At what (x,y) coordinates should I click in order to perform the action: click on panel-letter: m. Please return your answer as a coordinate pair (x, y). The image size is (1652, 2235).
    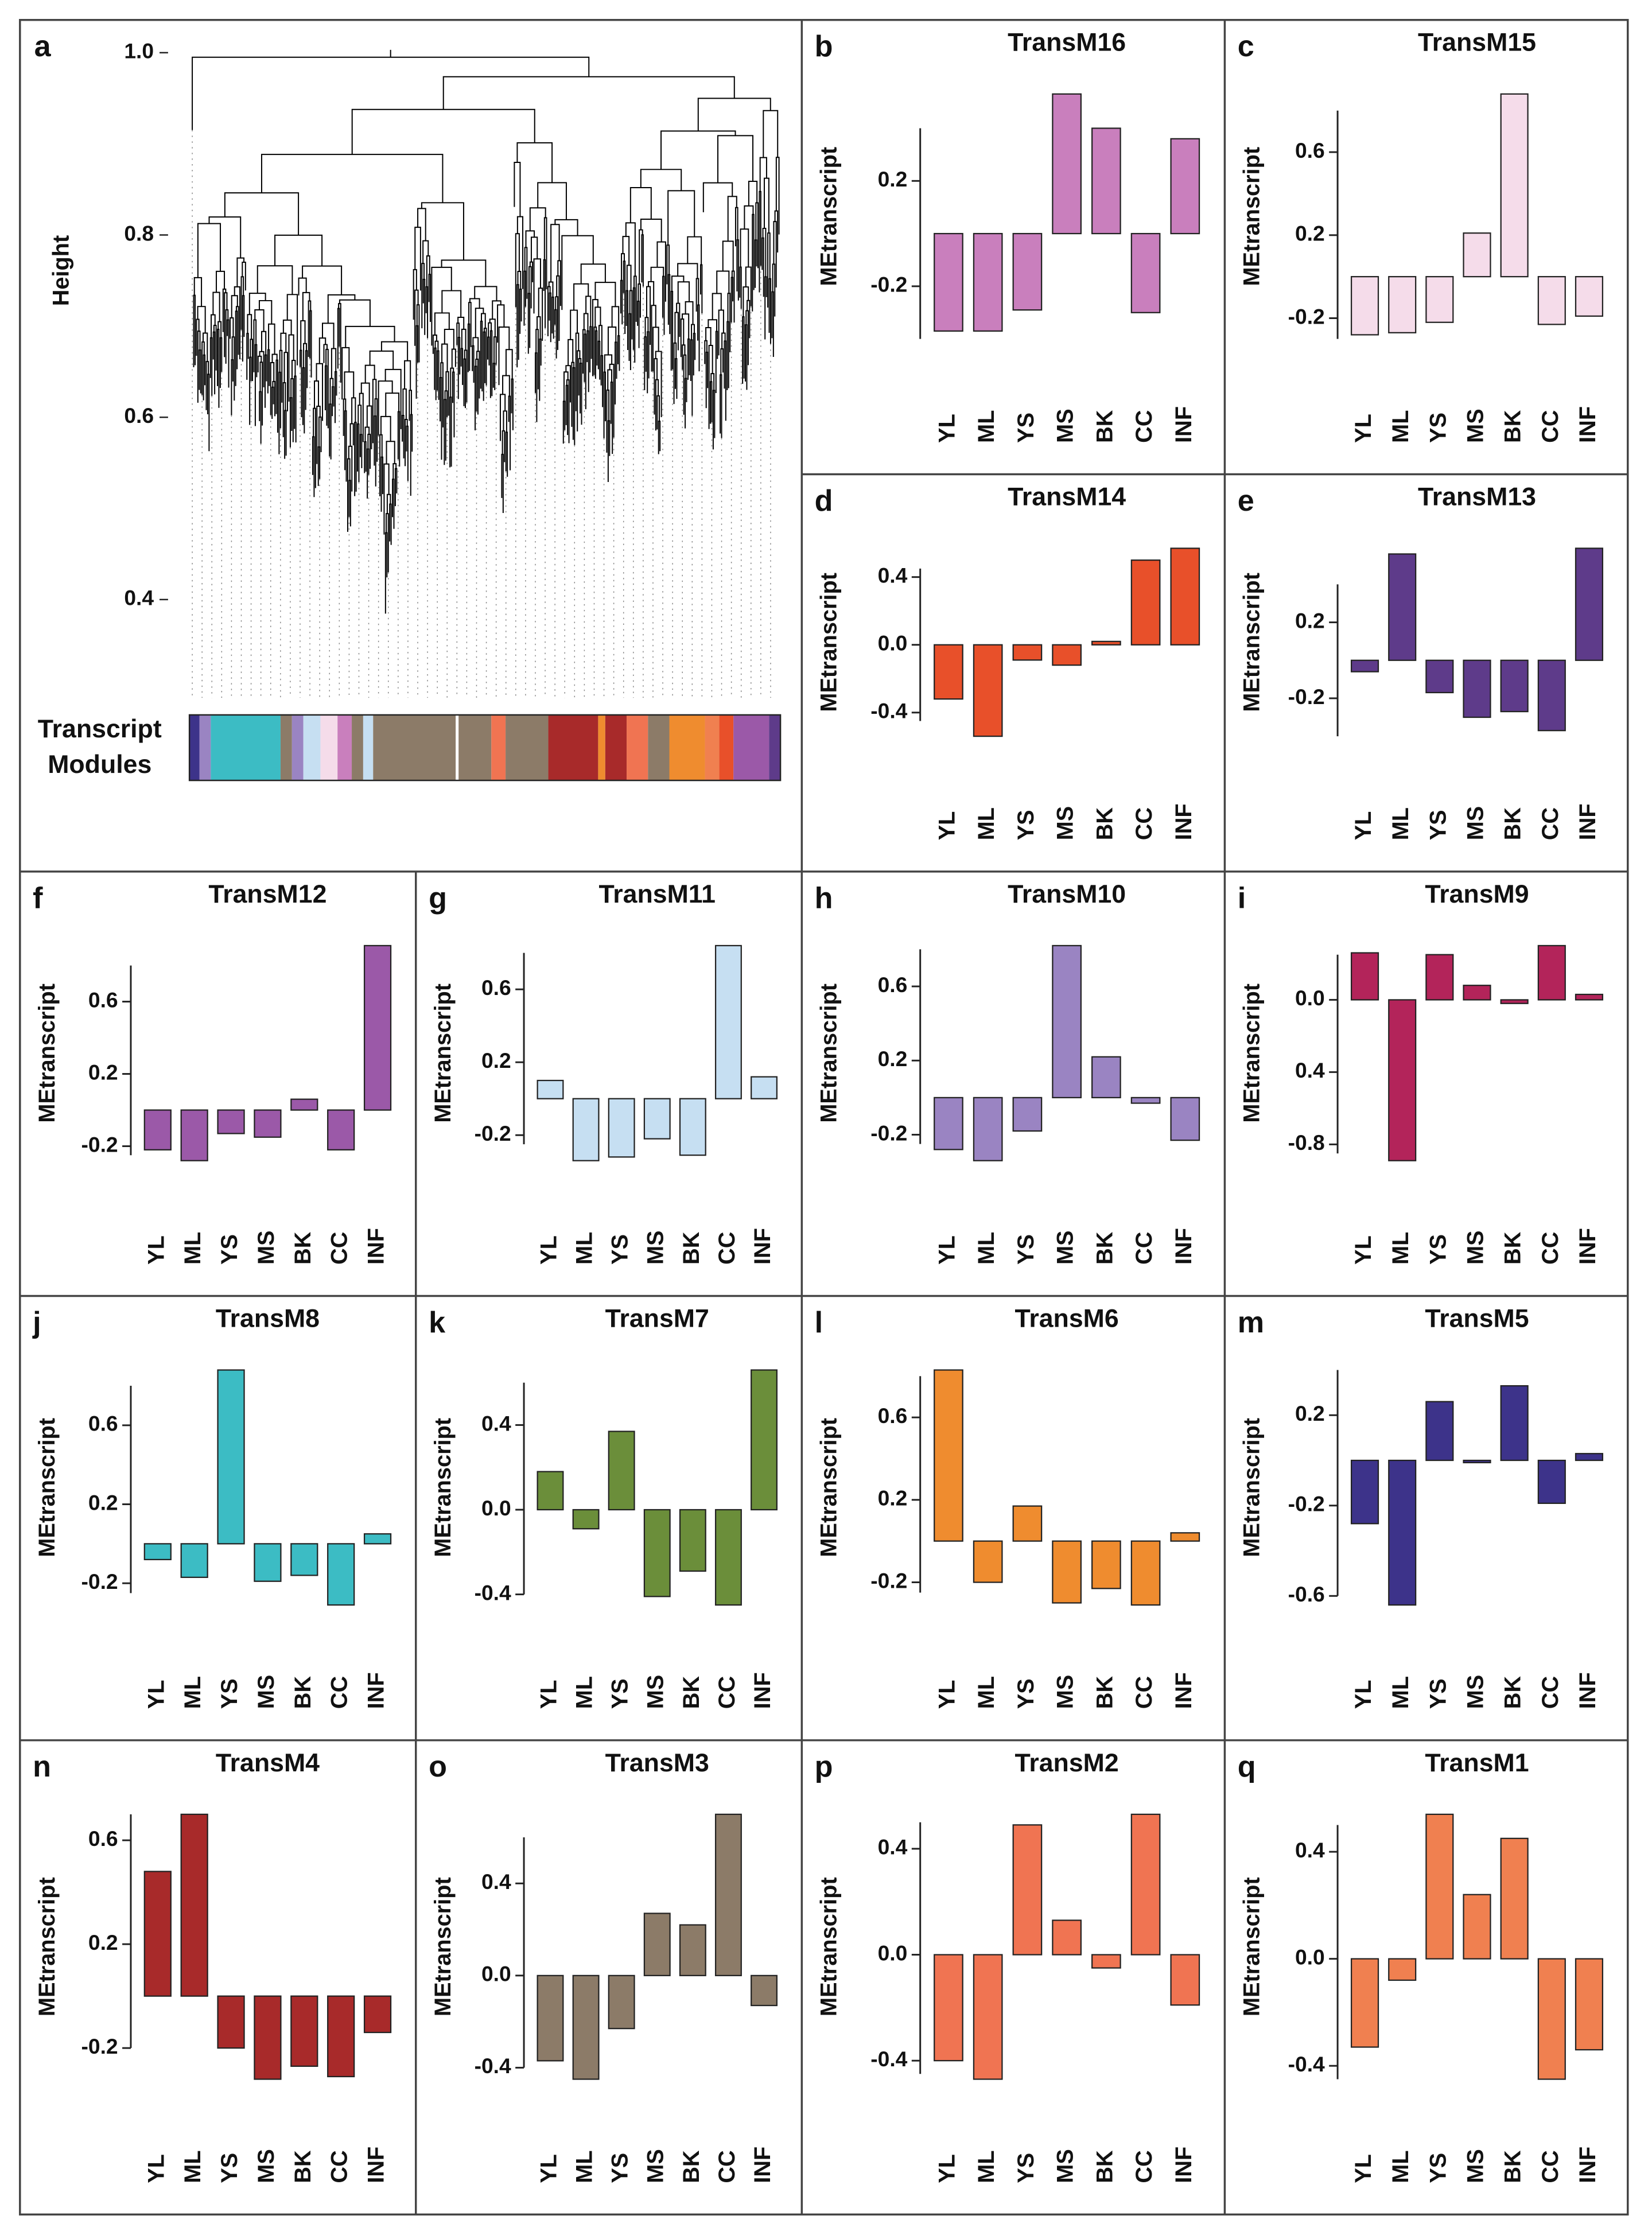
    Looking at the image, I should click on (1251, 1322).